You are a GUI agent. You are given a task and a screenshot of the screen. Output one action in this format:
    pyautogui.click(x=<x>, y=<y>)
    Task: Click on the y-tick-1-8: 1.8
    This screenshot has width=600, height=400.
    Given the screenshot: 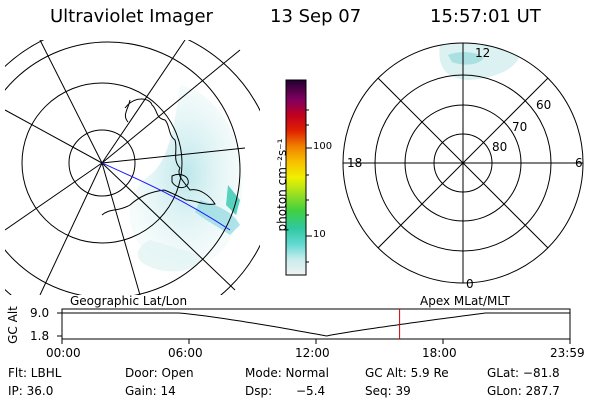 What is the action you would take?
    pyautogui.click(x=40, y=336)
    